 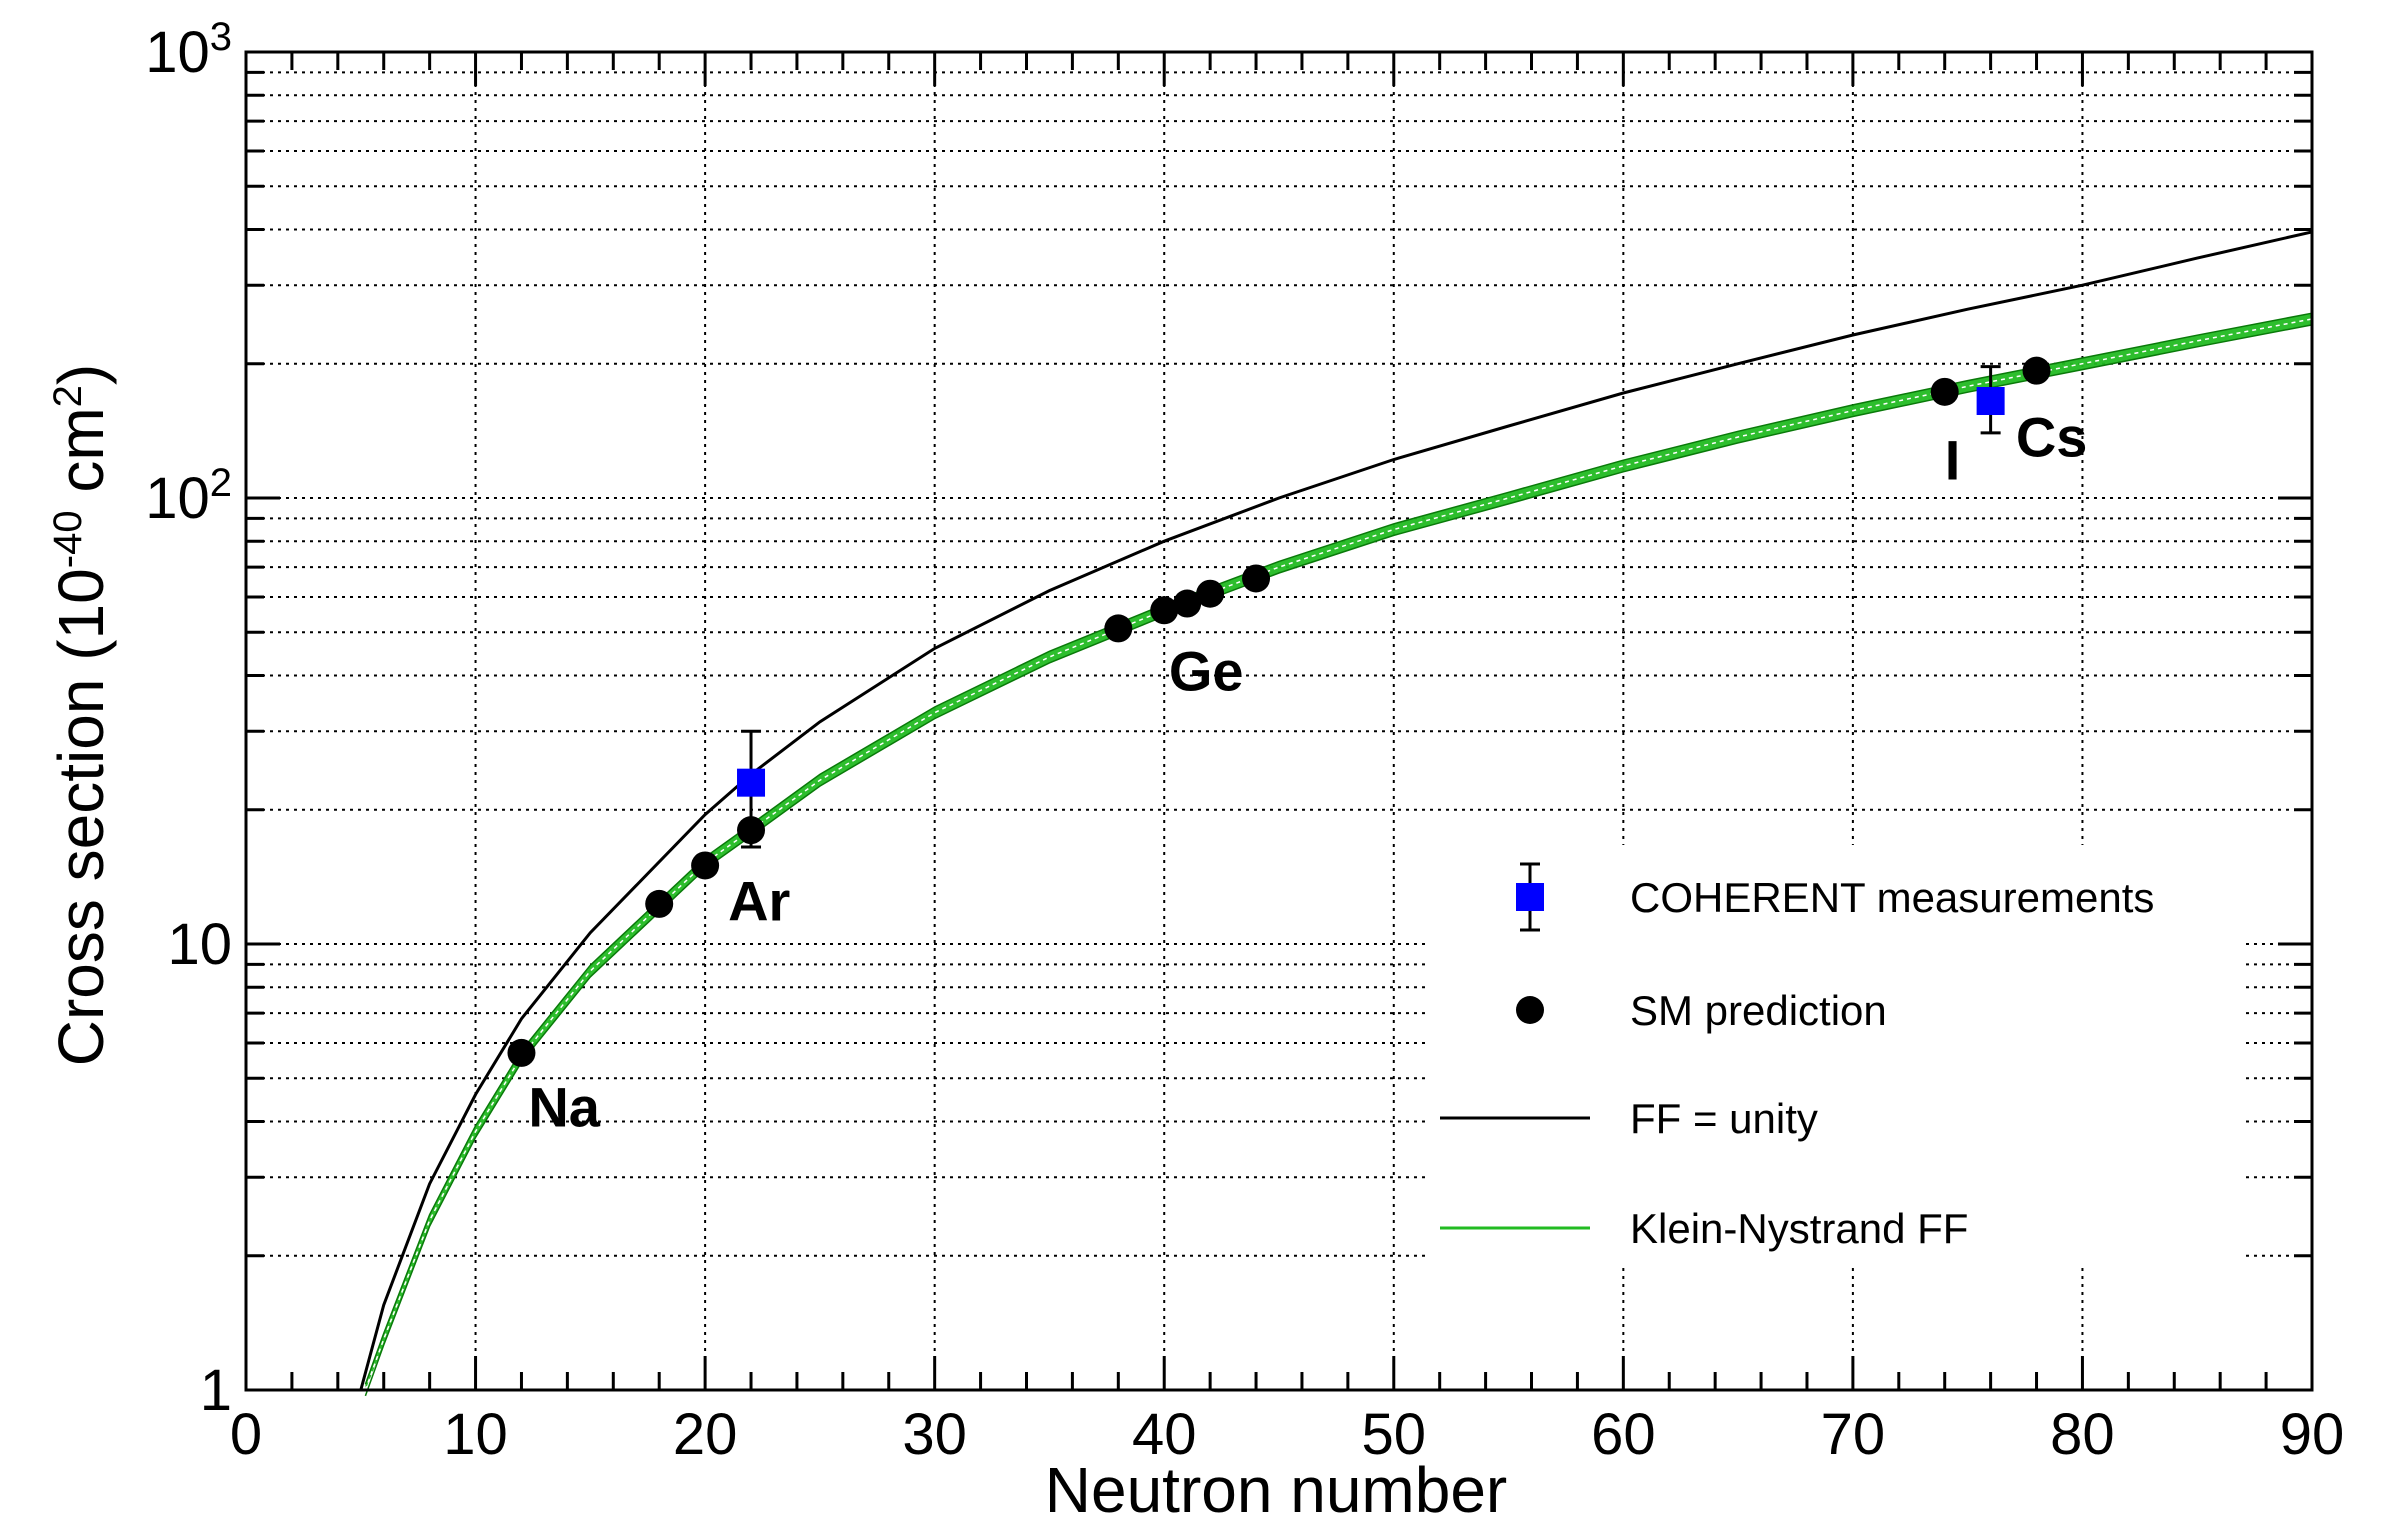 What do you see at coordinates (1394, 1434) in the screenshot?
I see `x-tick-label: 50` at bounding box center [1394, 1434].